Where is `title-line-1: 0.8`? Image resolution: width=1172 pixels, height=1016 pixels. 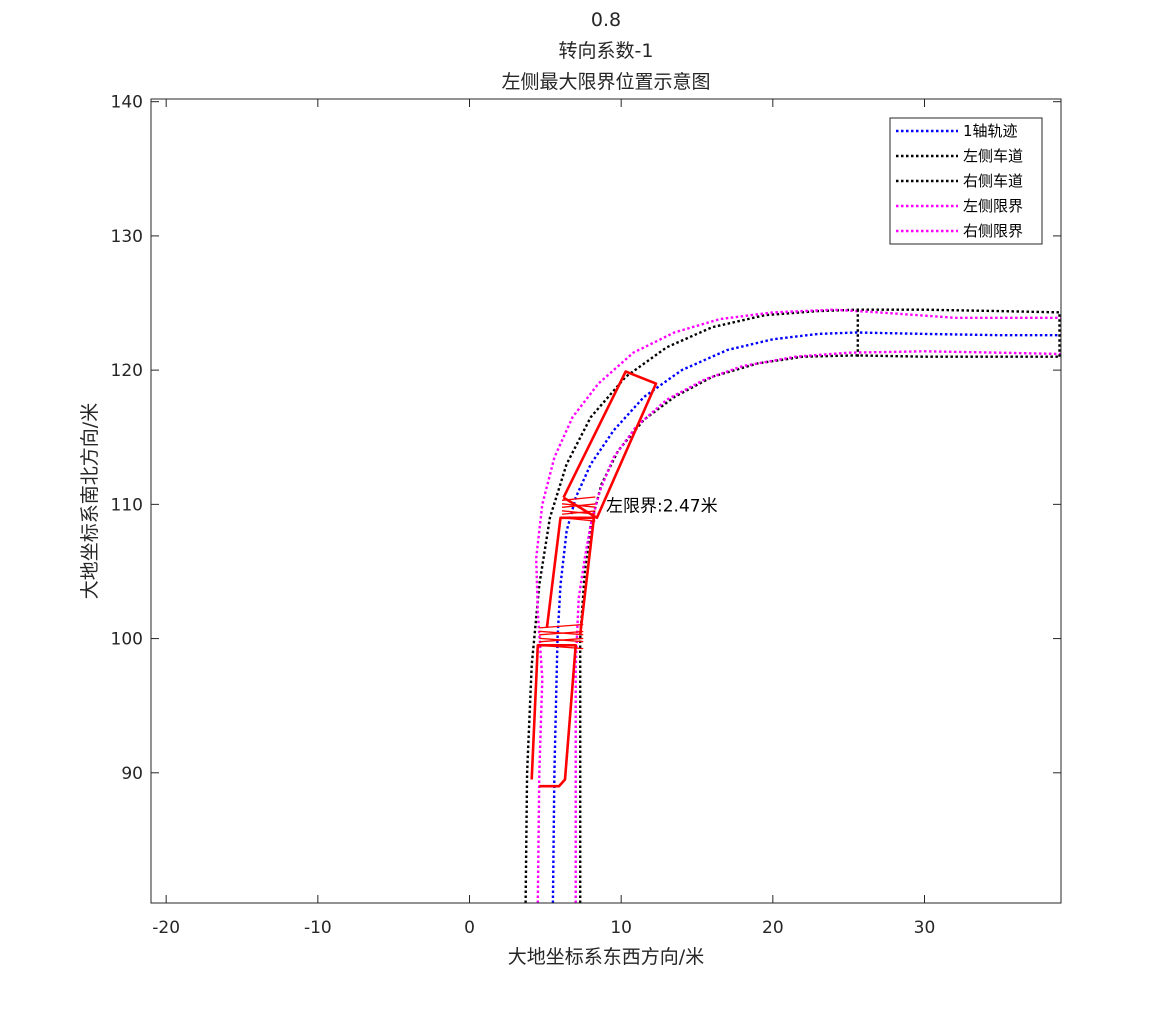 title-line-1: 0.8 is located at coordinates (606, 20).